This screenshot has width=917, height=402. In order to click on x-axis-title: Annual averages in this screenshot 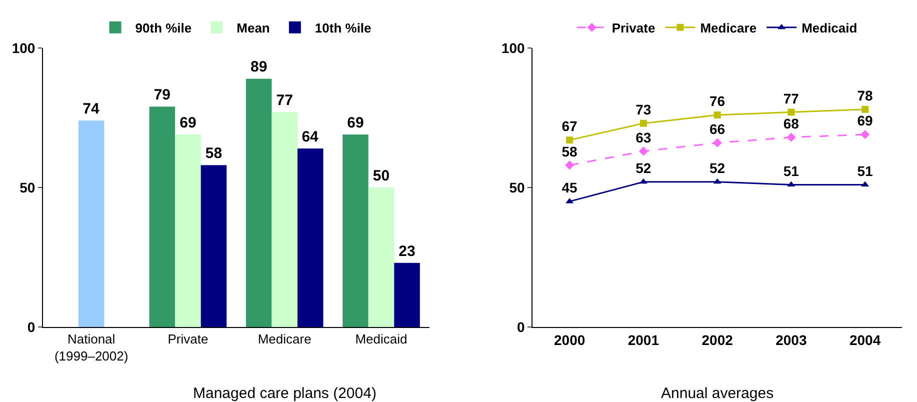, I will do `click(717, 393)`.